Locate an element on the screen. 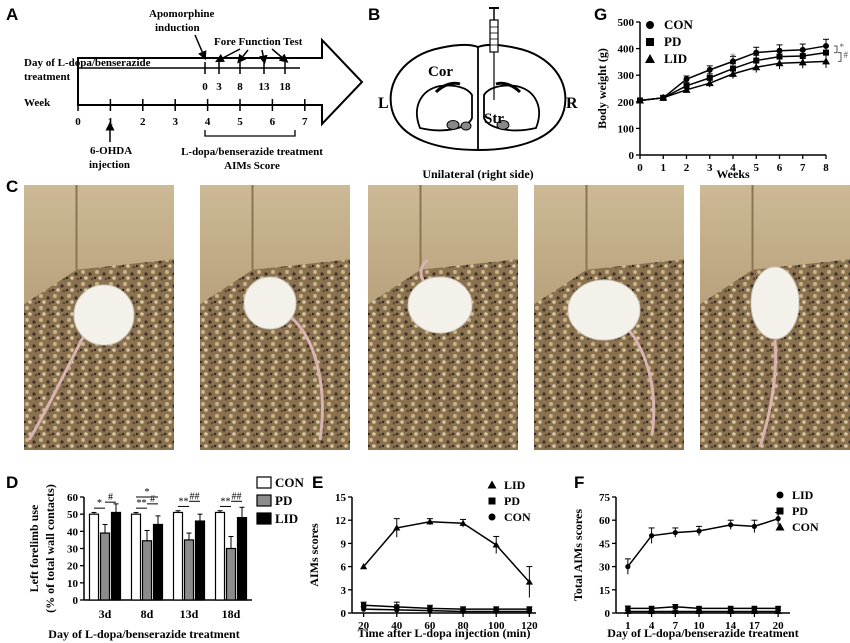  right-label: R is located at coordinates (572, 103).